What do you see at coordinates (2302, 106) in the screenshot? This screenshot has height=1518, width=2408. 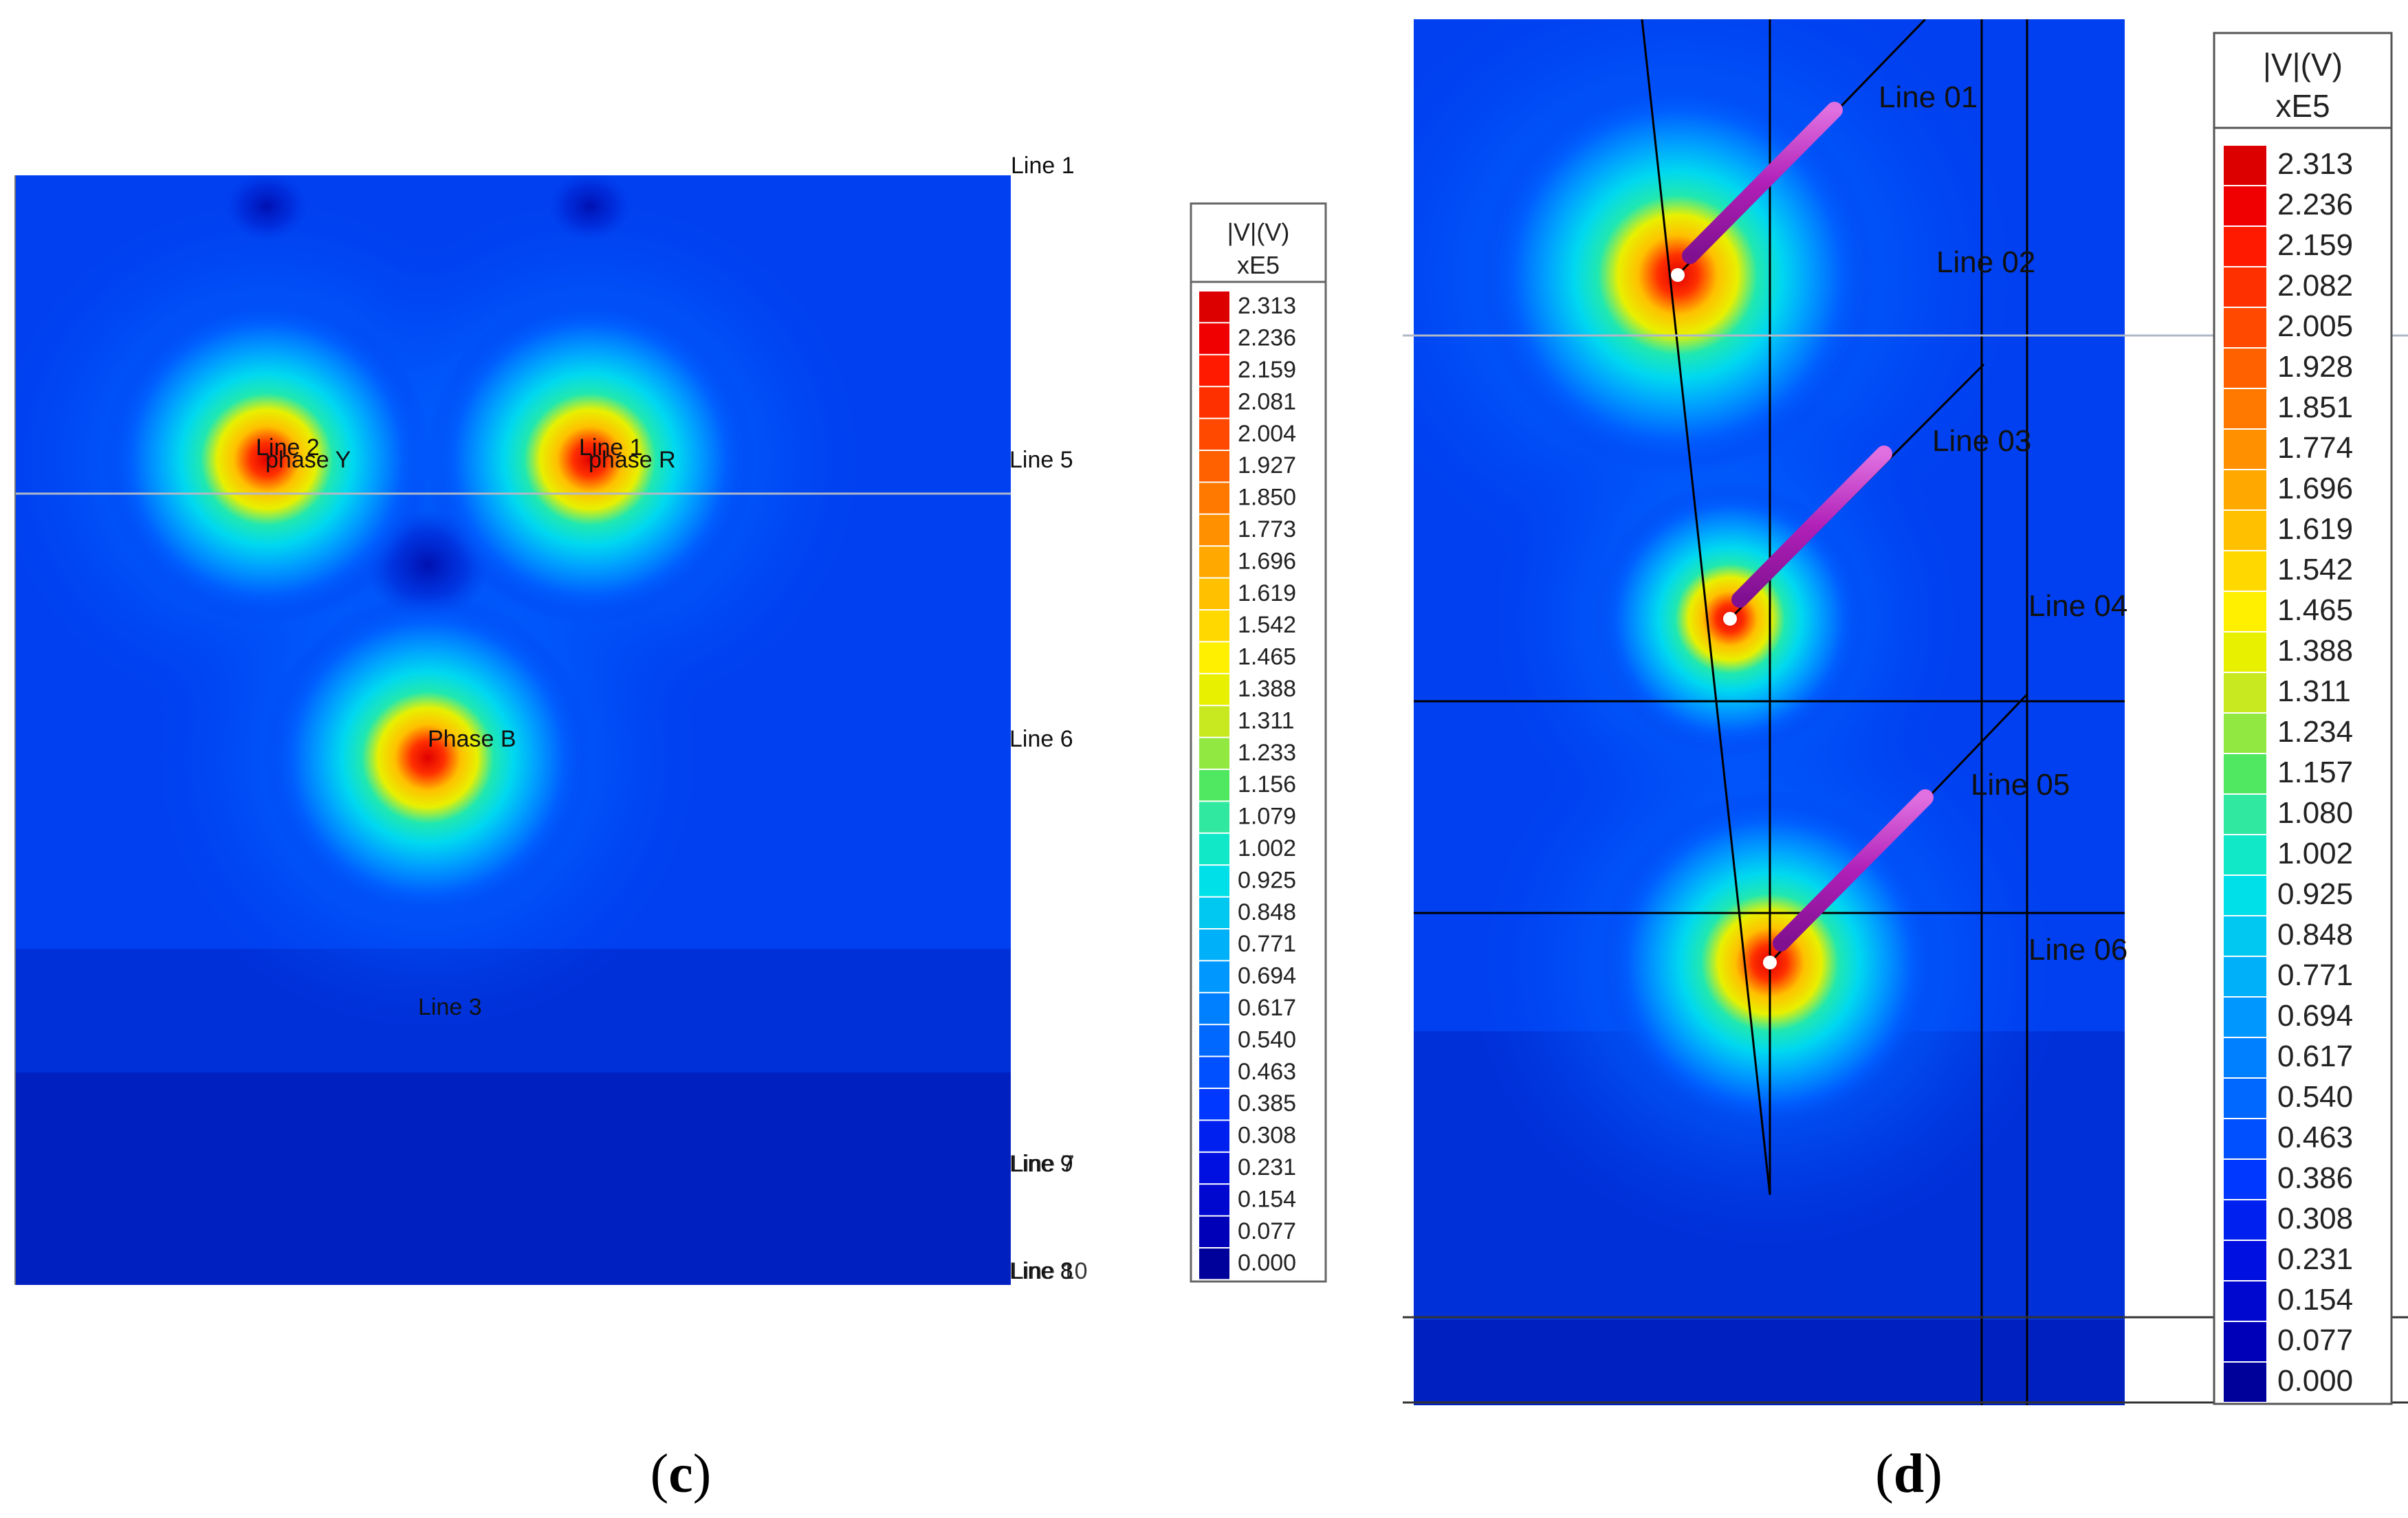 I see `legend-d-scale: xE5` at bounding box center [2302, 106].